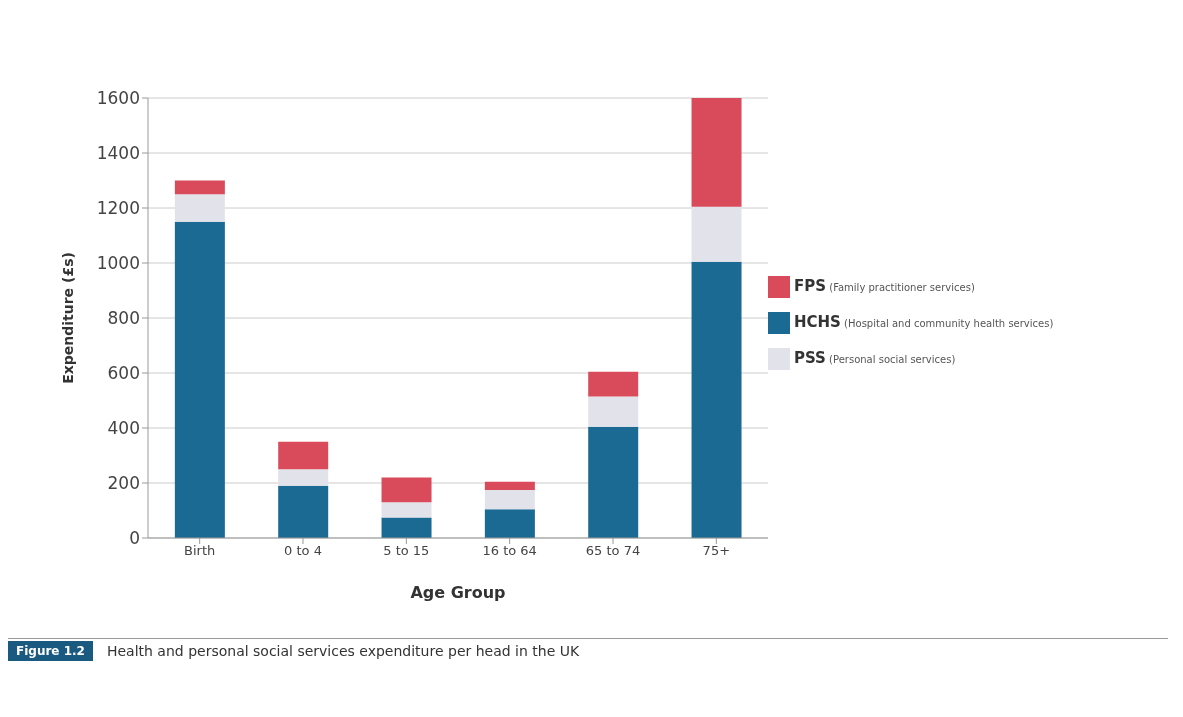  What do you see at coordinates (50, 651) in the screenshot?
I see `caption: Figure 1.2` at bounding box center [50, 651].